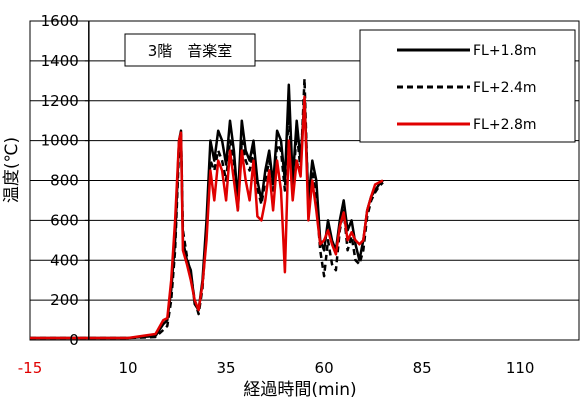  Describe the element at coordinates (60, 21) in the screenshot. I see `y-tick-label-8: 1600` at that location.